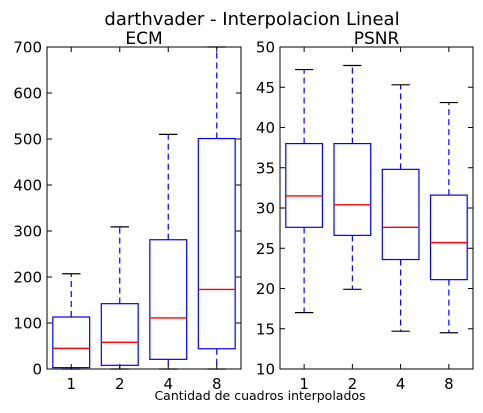 This screenshot has height=413, width=483. What do you see at coordinates (265, 249) in the screenshot?
I see `psnr-ytick-label-25: 25` at bounding box center [265, 249].